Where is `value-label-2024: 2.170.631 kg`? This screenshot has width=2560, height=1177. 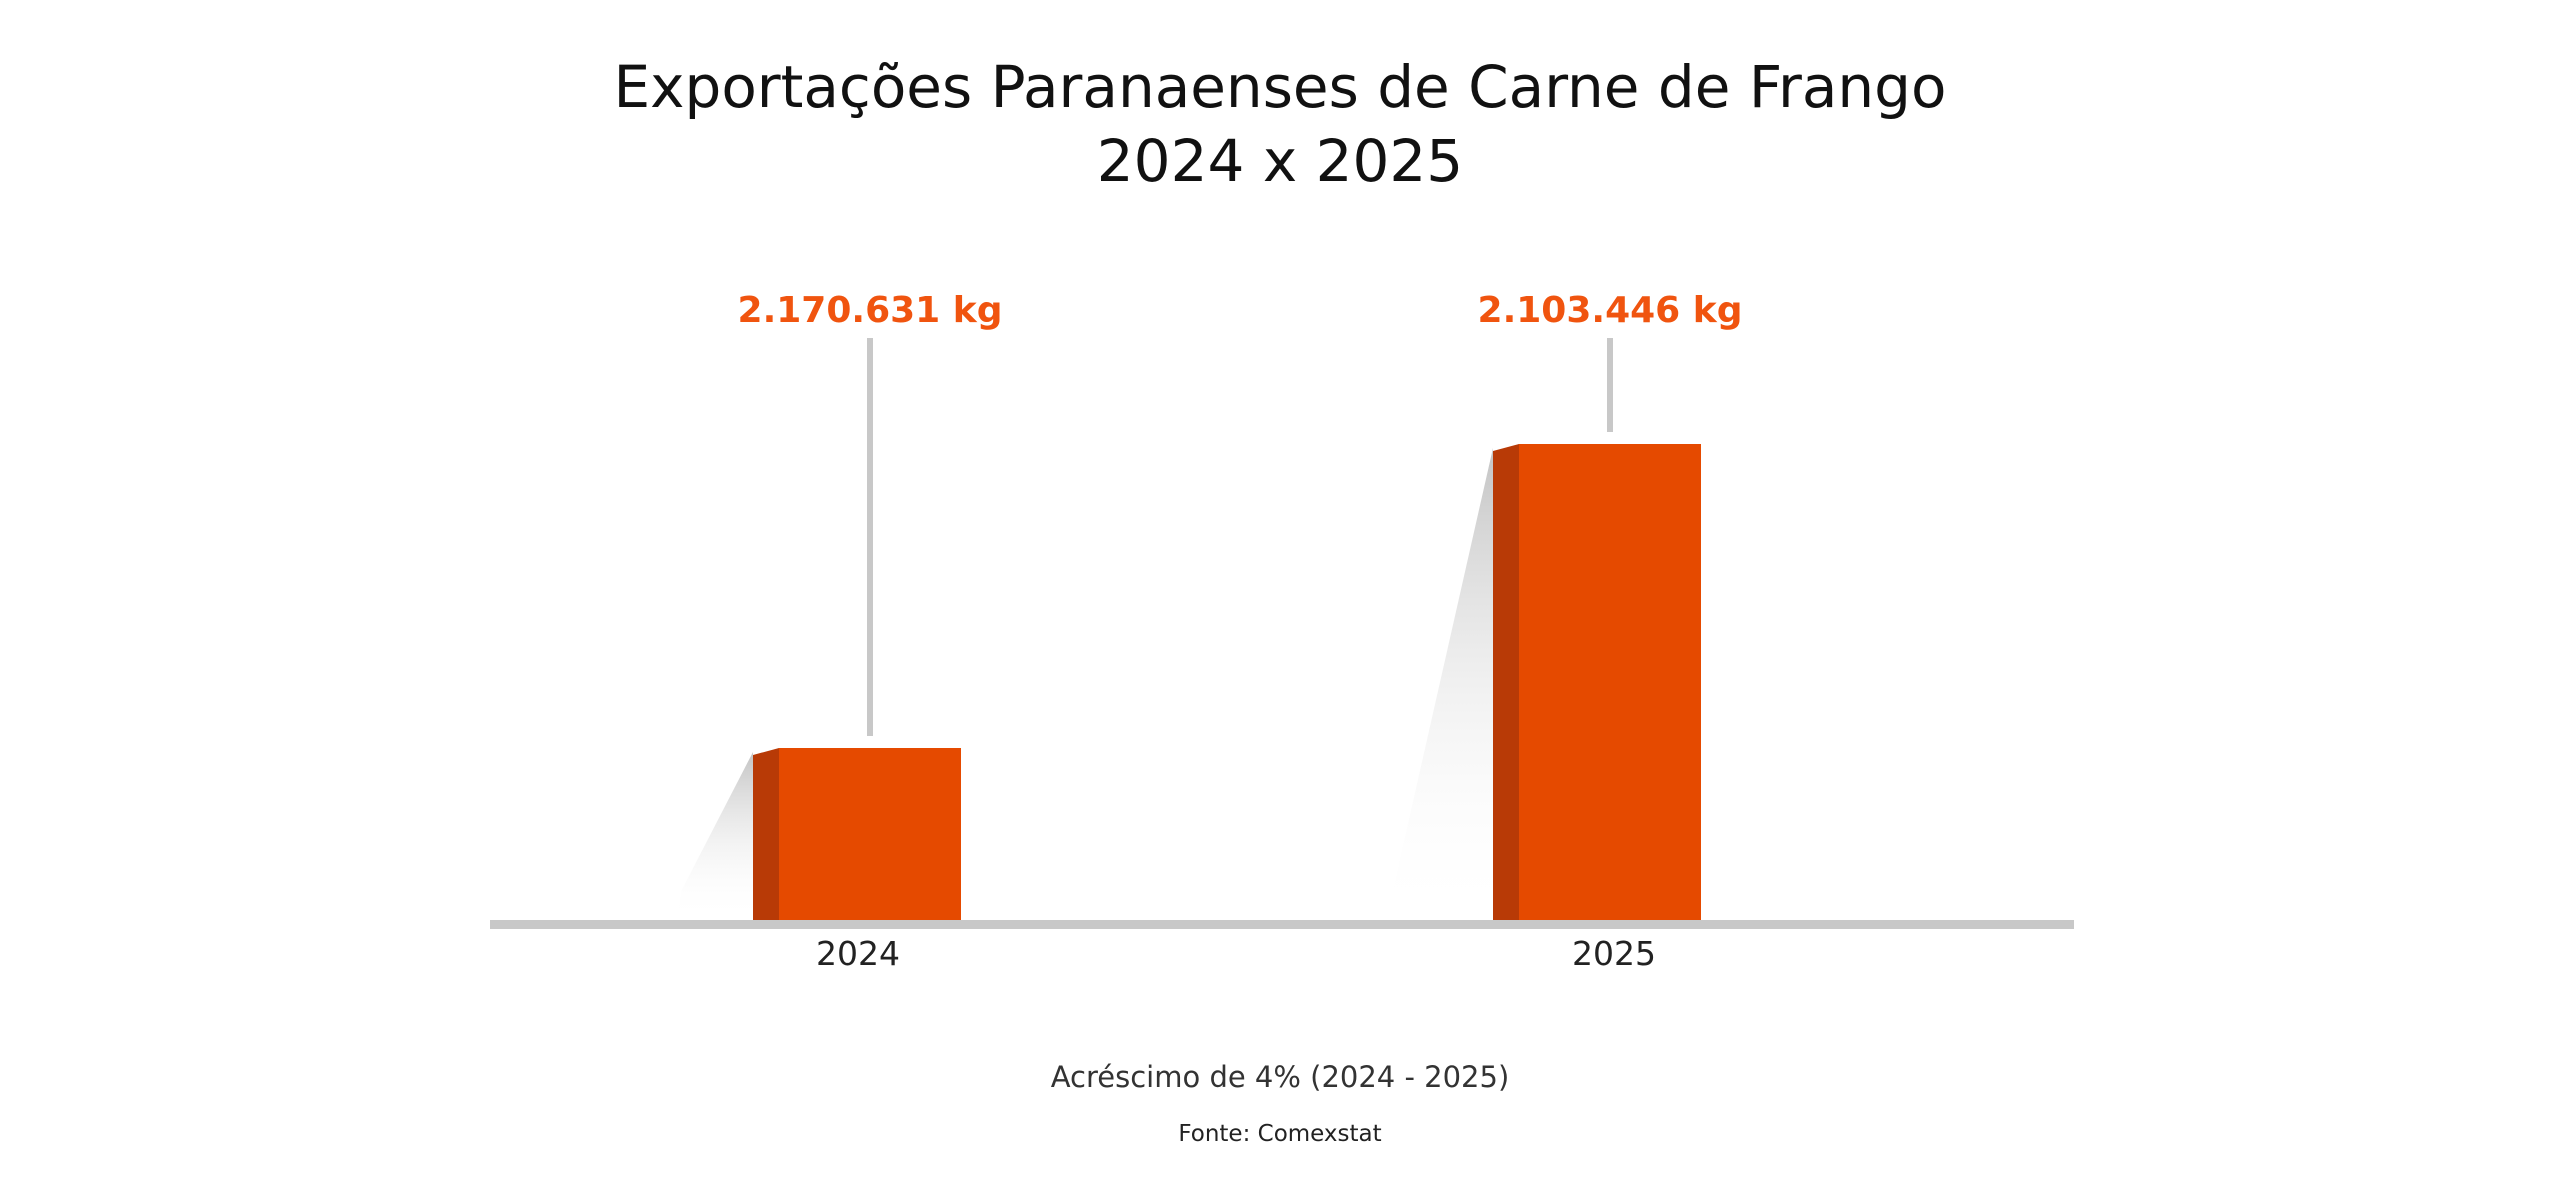 value-label-2024: 2.170.631 kg is located at coordinates (870, 310).